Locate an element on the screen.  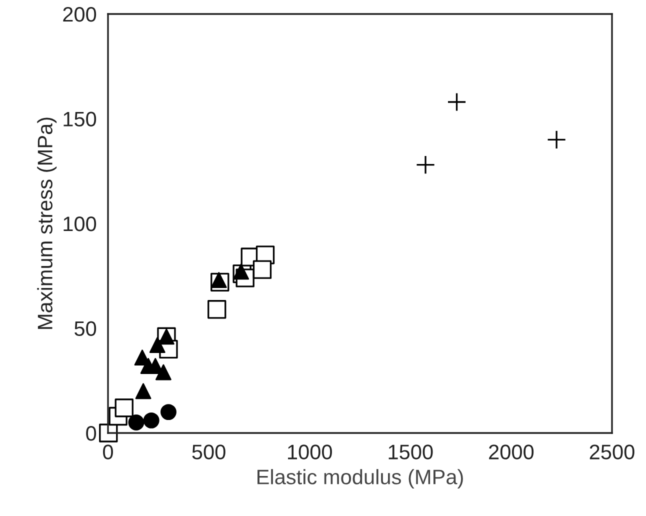
x-tick-label: 1000 is located at coordinates (310, 452).